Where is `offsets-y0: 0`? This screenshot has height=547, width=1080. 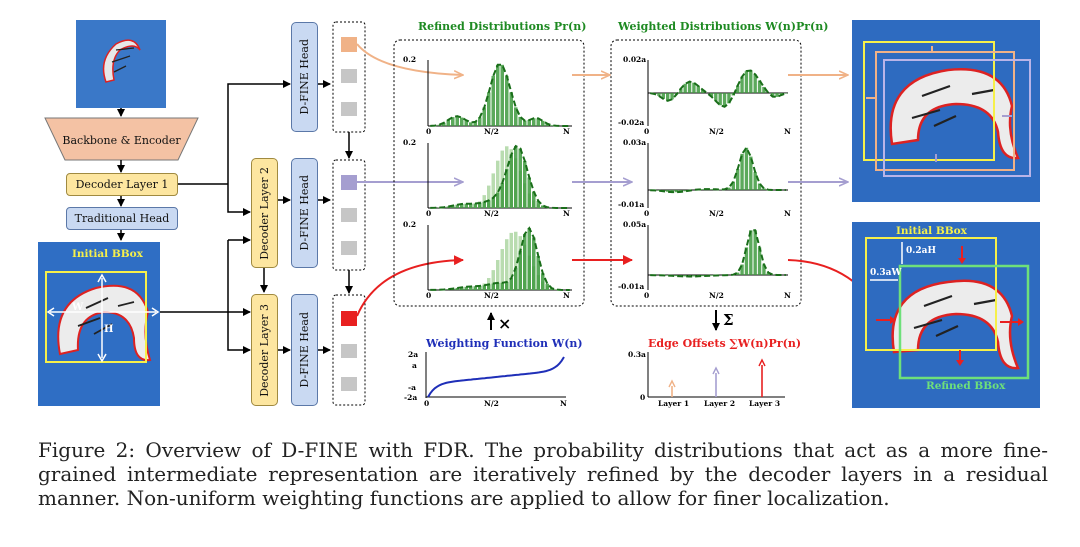 offsets-y0: 0 is located at coordinates (643, 397).